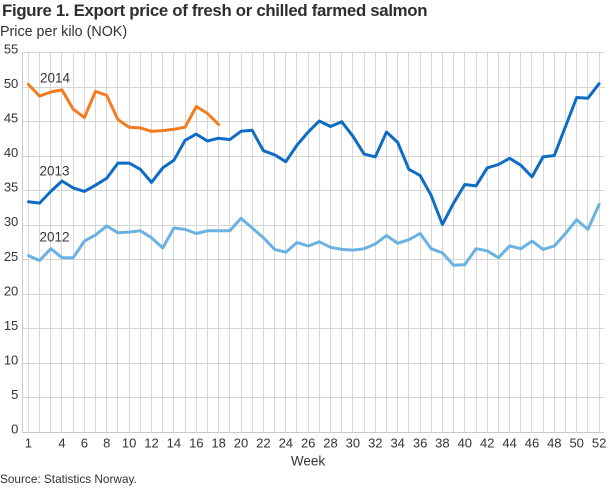 This screenshot has width=610, height=488. Describe the element at coordinates (11, 187) in the screenshot. I see `svg-text: 35` at that location.